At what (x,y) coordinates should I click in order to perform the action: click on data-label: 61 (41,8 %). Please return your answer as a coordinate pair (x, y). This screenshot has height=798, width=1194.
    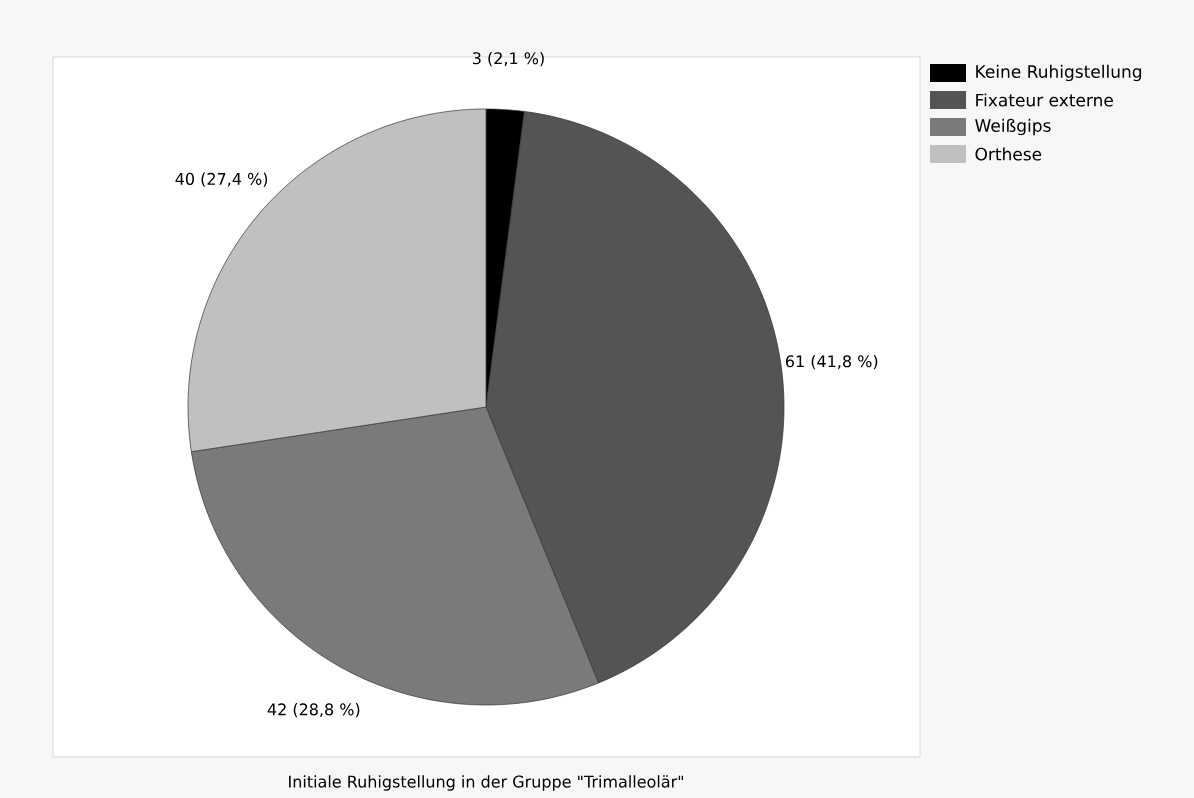
    Looking at the image, I should click on (831, 362).